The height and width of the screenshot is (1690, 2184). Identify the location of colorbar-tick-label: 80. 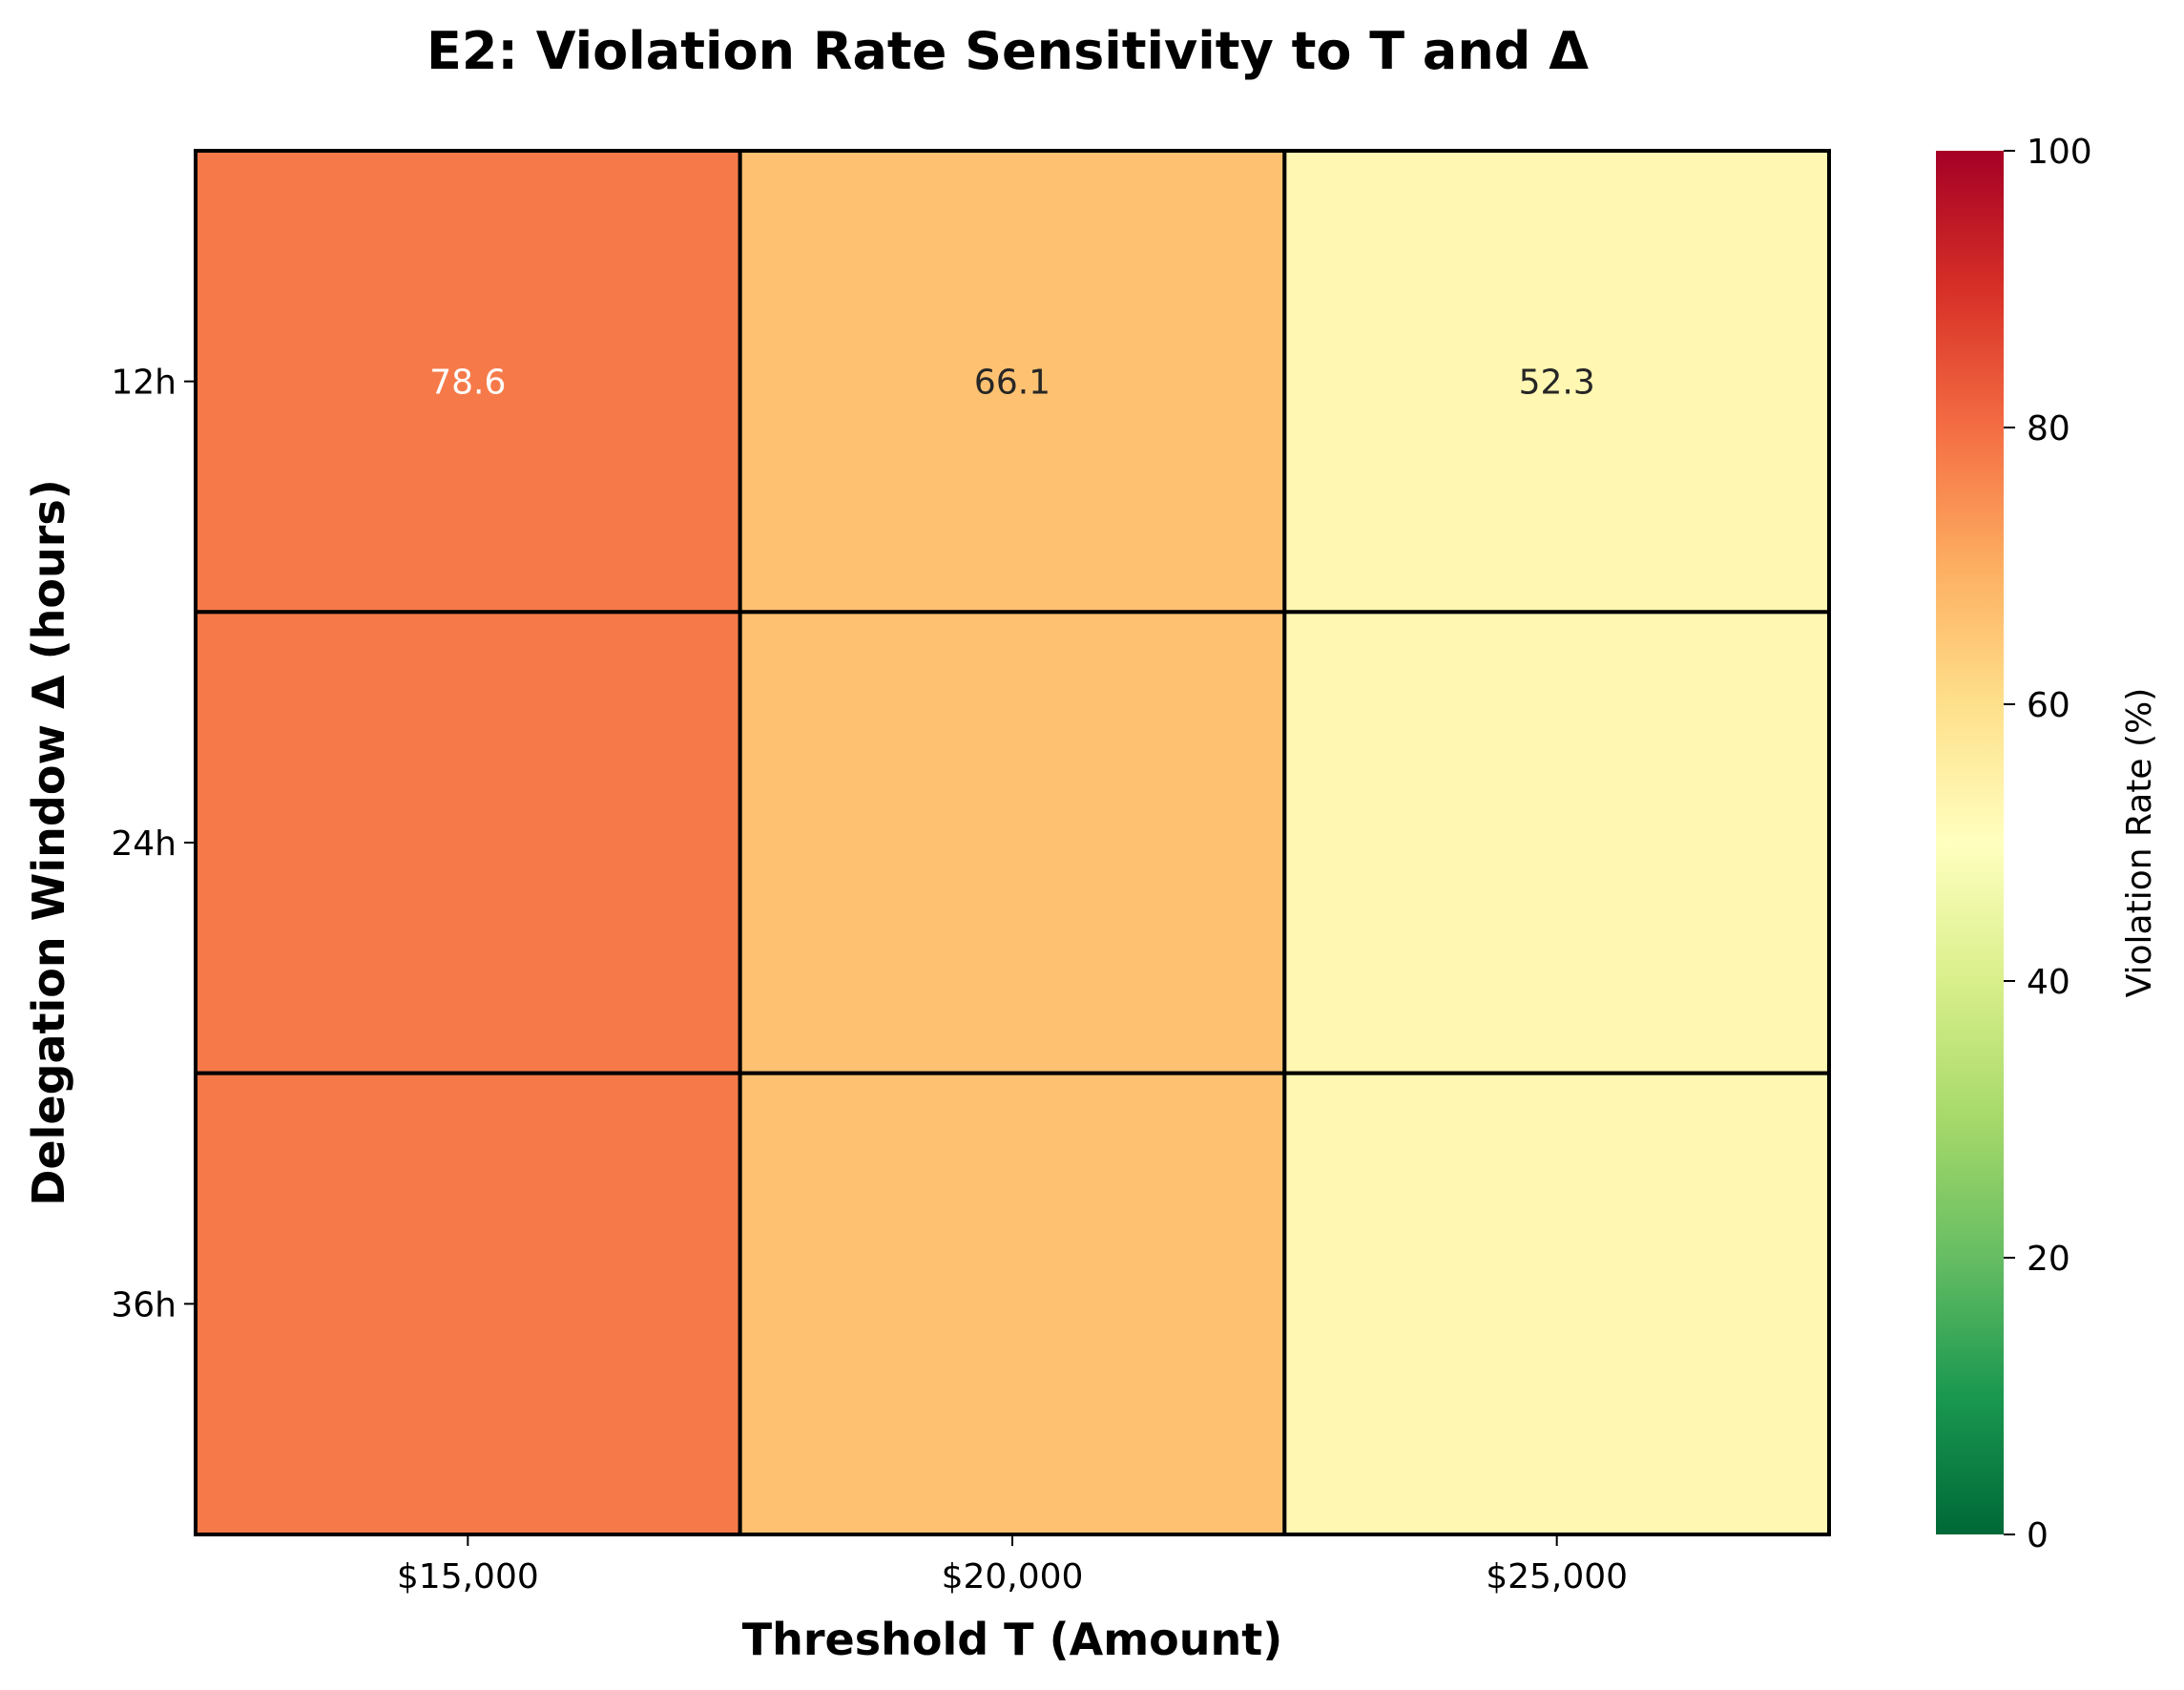
(2049, 429).